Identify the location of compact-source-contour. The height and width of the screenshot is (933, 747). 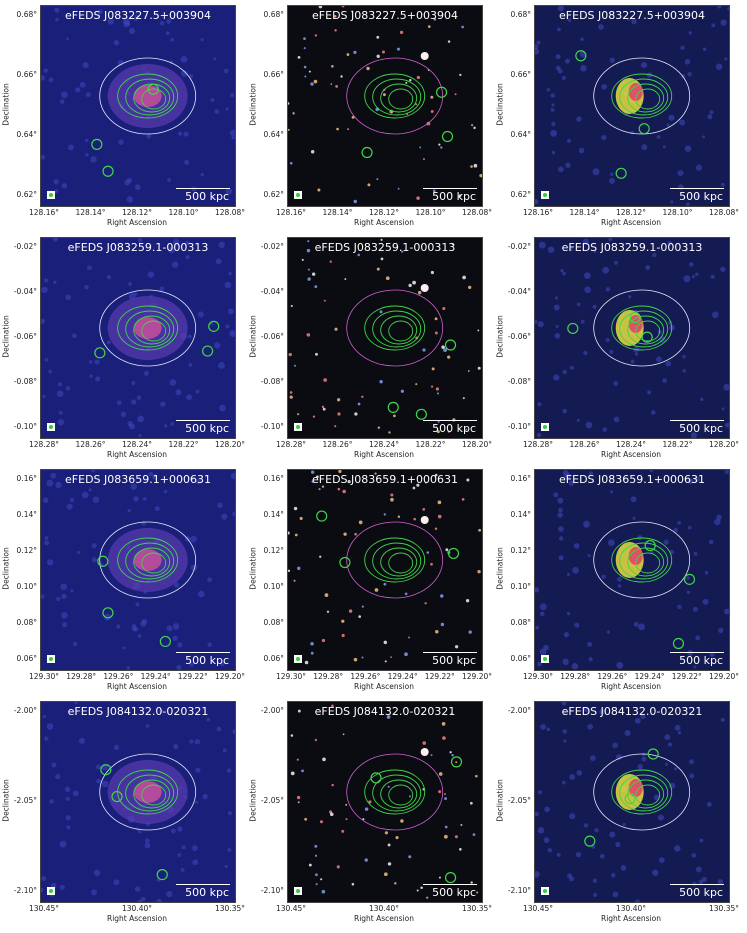
(322, 516).